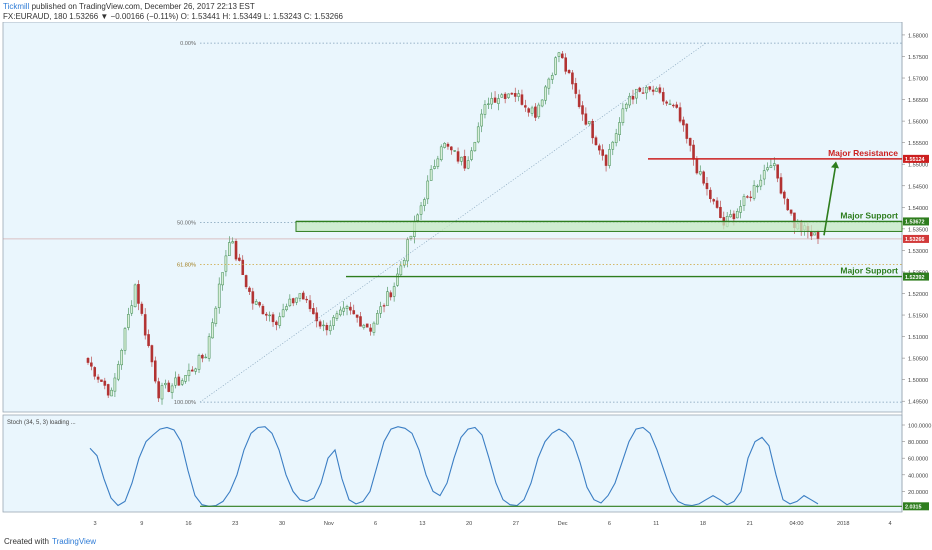  What do you see at coordinates (235, 524) in the screenshot?
I see `x-tick-label: 23` at bounding box center [235, 524].